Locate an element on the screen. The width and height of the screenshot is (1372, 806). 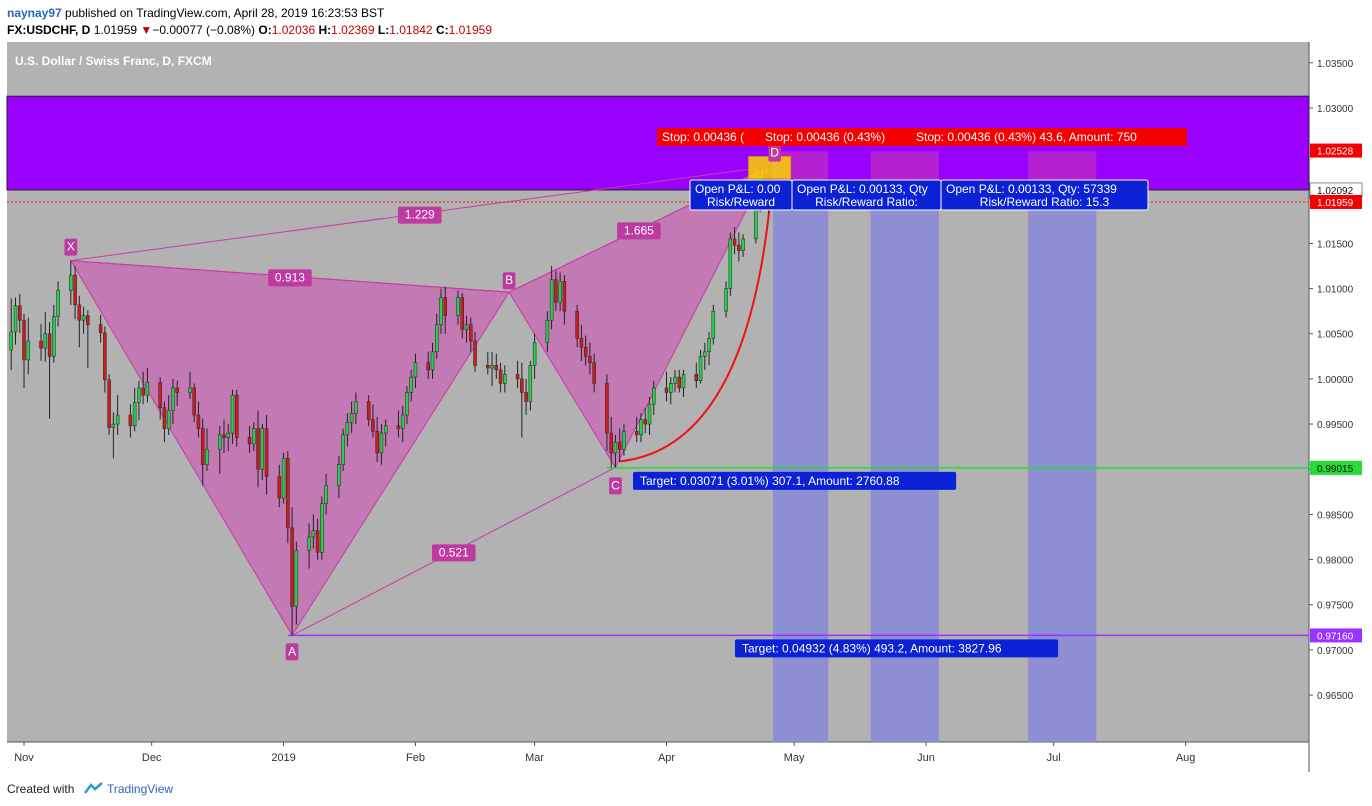
y-tick-label: 1.00000 is located at coordinates (1335, 380).